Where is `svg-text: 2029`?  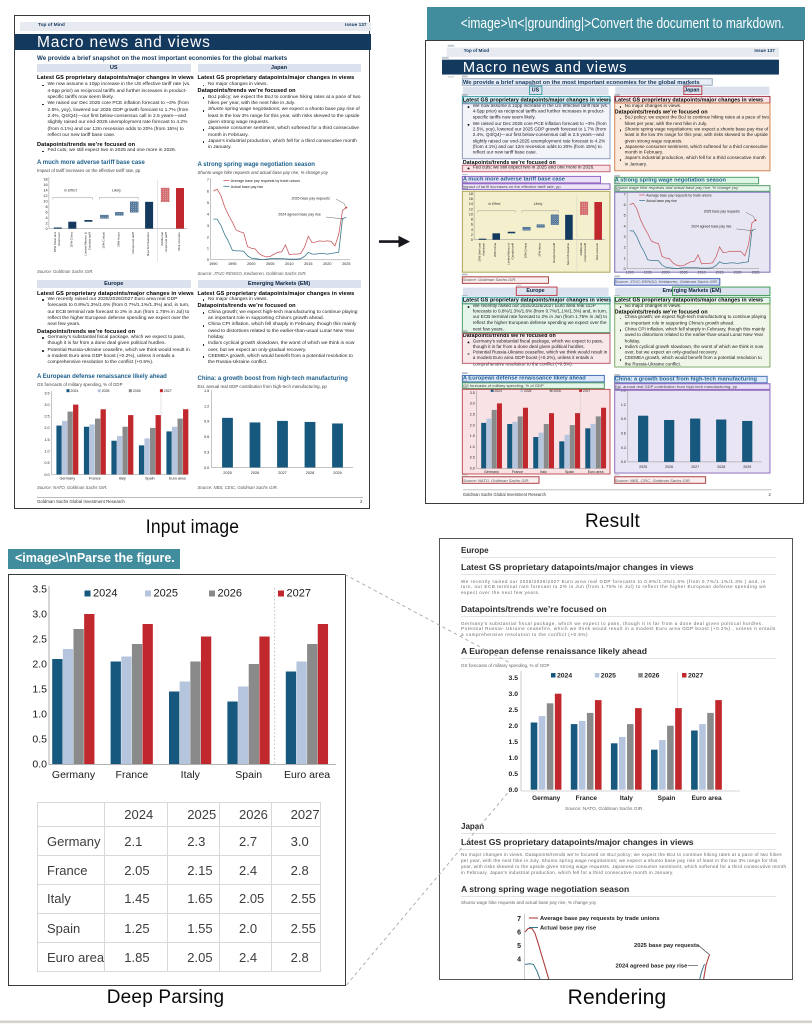
svg-text: 2029 is located at coordinates (746, 466).